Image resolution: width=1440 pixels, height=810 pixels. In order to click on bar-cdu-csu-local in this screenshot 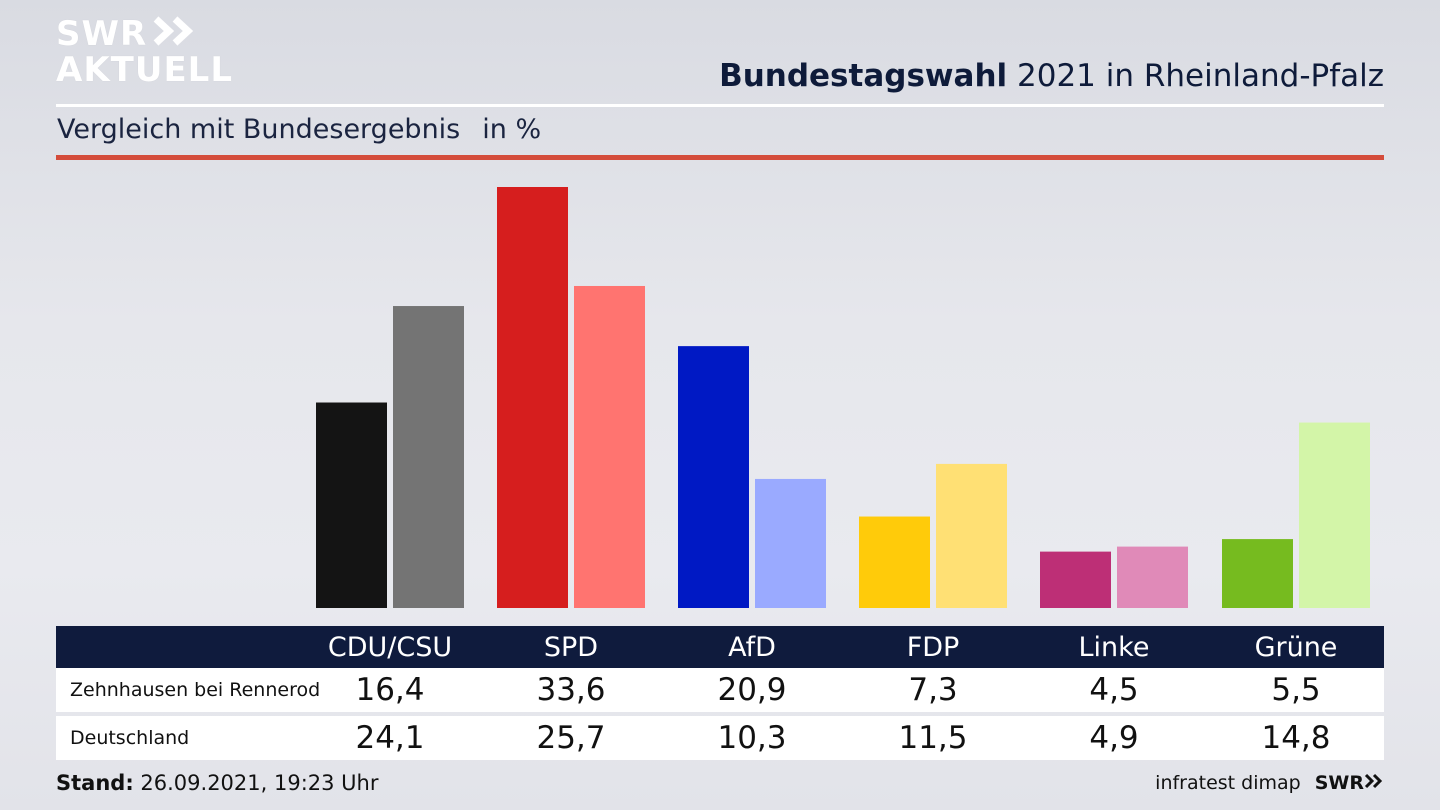, I will do `click(351, 505)`.